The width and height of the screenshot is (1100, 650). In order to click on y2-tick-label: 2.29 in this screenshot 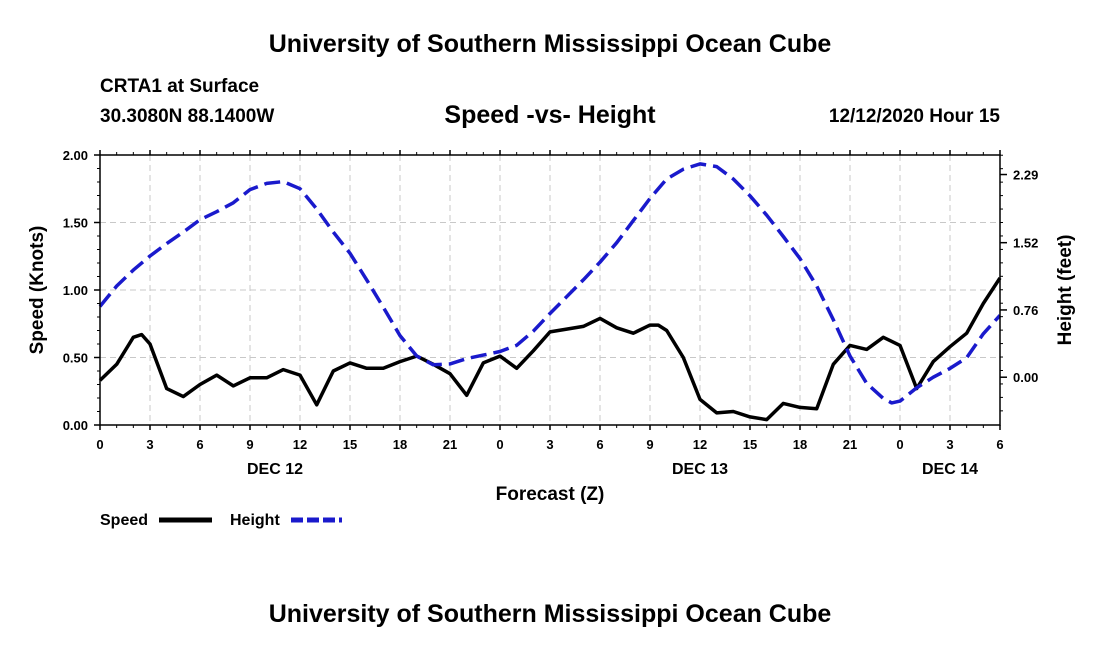, I will do `click(1025, 175)`.